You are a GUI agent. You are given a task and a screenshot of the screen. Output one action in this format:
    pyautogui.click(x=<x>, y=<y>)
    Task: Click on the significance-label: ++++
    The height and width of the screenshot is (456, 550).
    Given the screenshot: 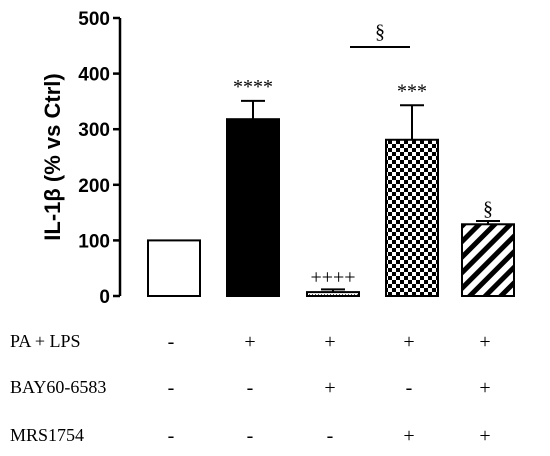 What is the action you would take?
    pyautogui.click(x=332, y=277)
    